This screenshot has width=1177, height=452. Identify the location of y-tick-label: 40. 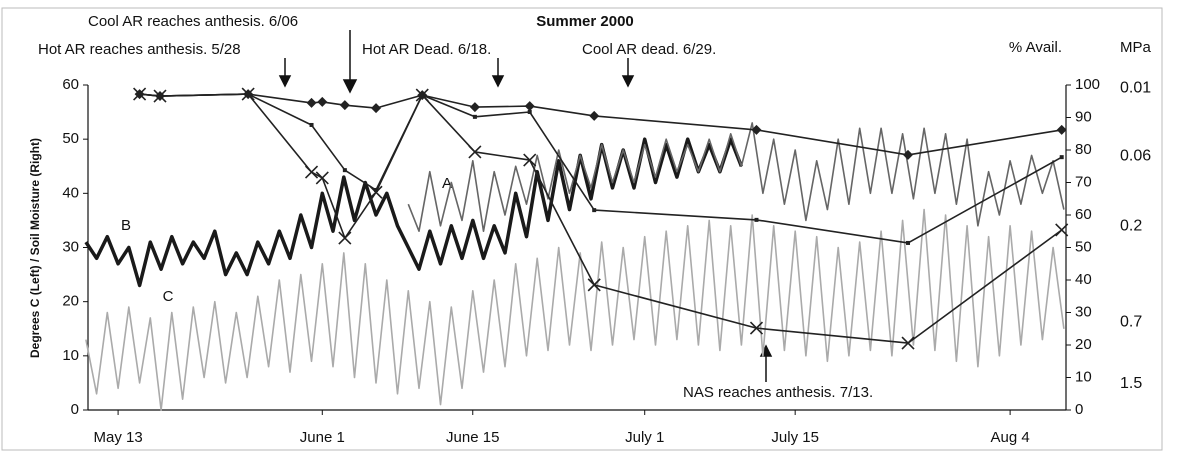
(70, 192).